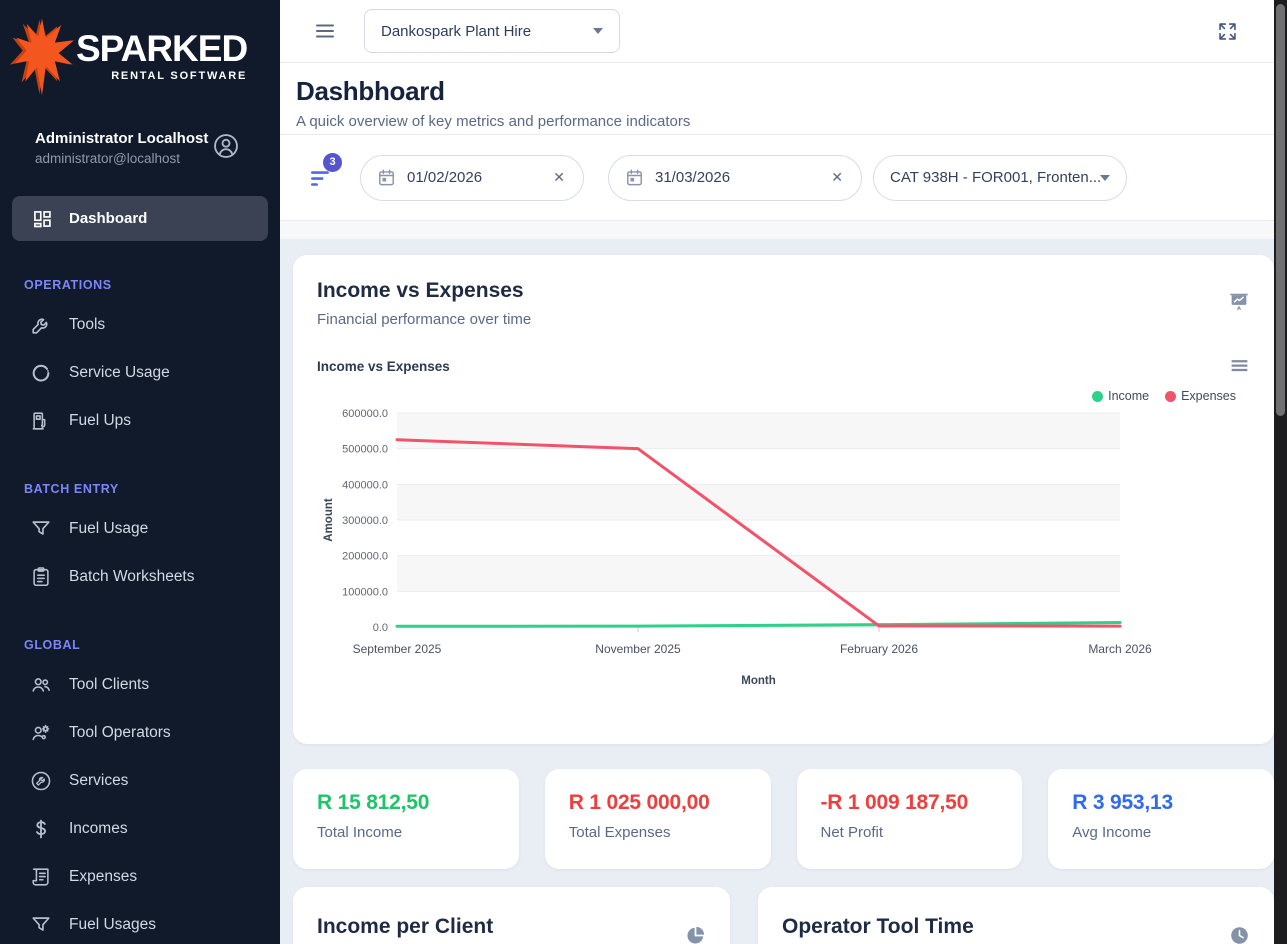 The height and width of the screenshot is (944, 1287). Describe the element at coordinates (1239, 934) in the screenshot. I see `clock-icon` at that location.